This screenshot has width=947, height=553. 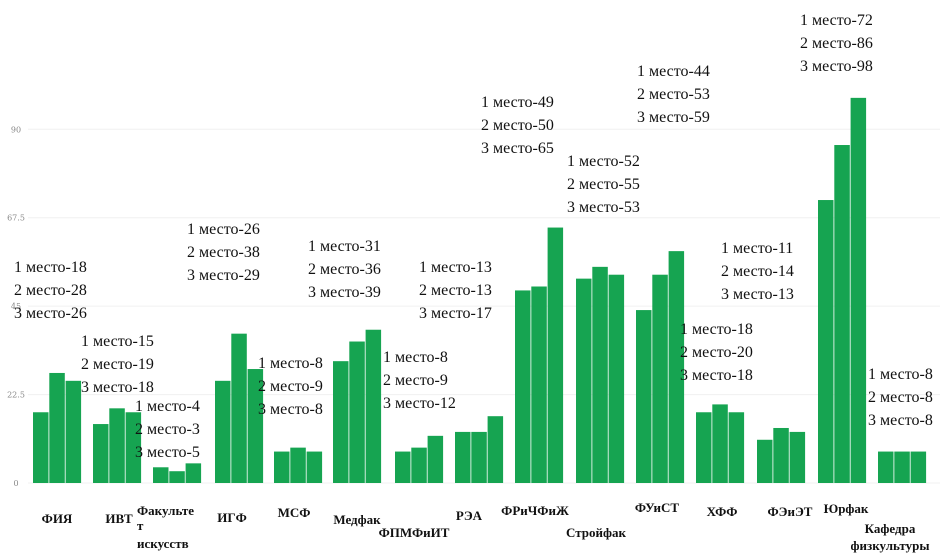 I want to click on data-annotation-label: 3 место-13, so click(x=757, y=294).